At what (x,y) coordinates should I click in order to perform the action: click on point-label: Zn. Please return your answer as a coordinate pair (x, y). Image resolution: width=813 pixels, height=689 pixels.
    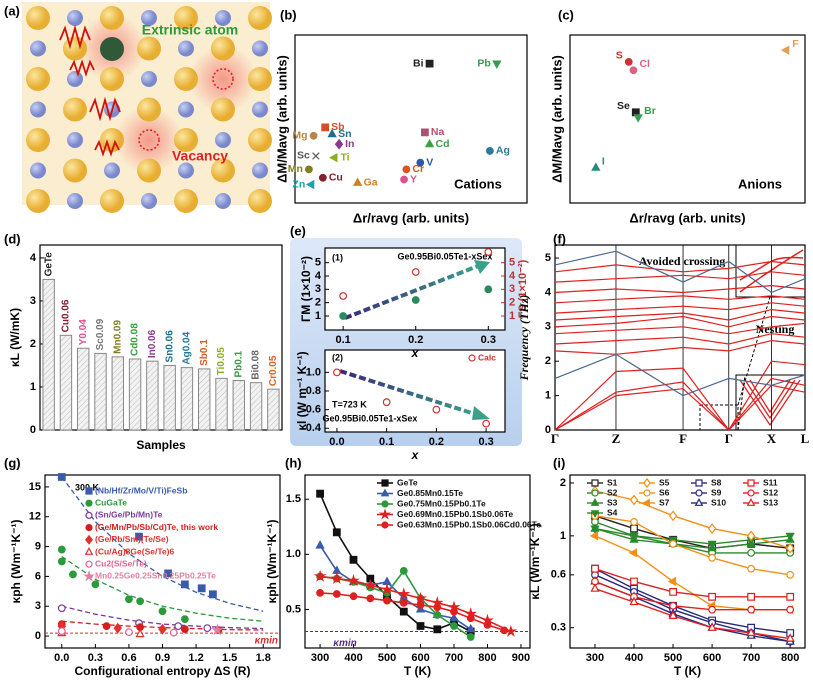
    Looking at the image, I should click on (298, 184).